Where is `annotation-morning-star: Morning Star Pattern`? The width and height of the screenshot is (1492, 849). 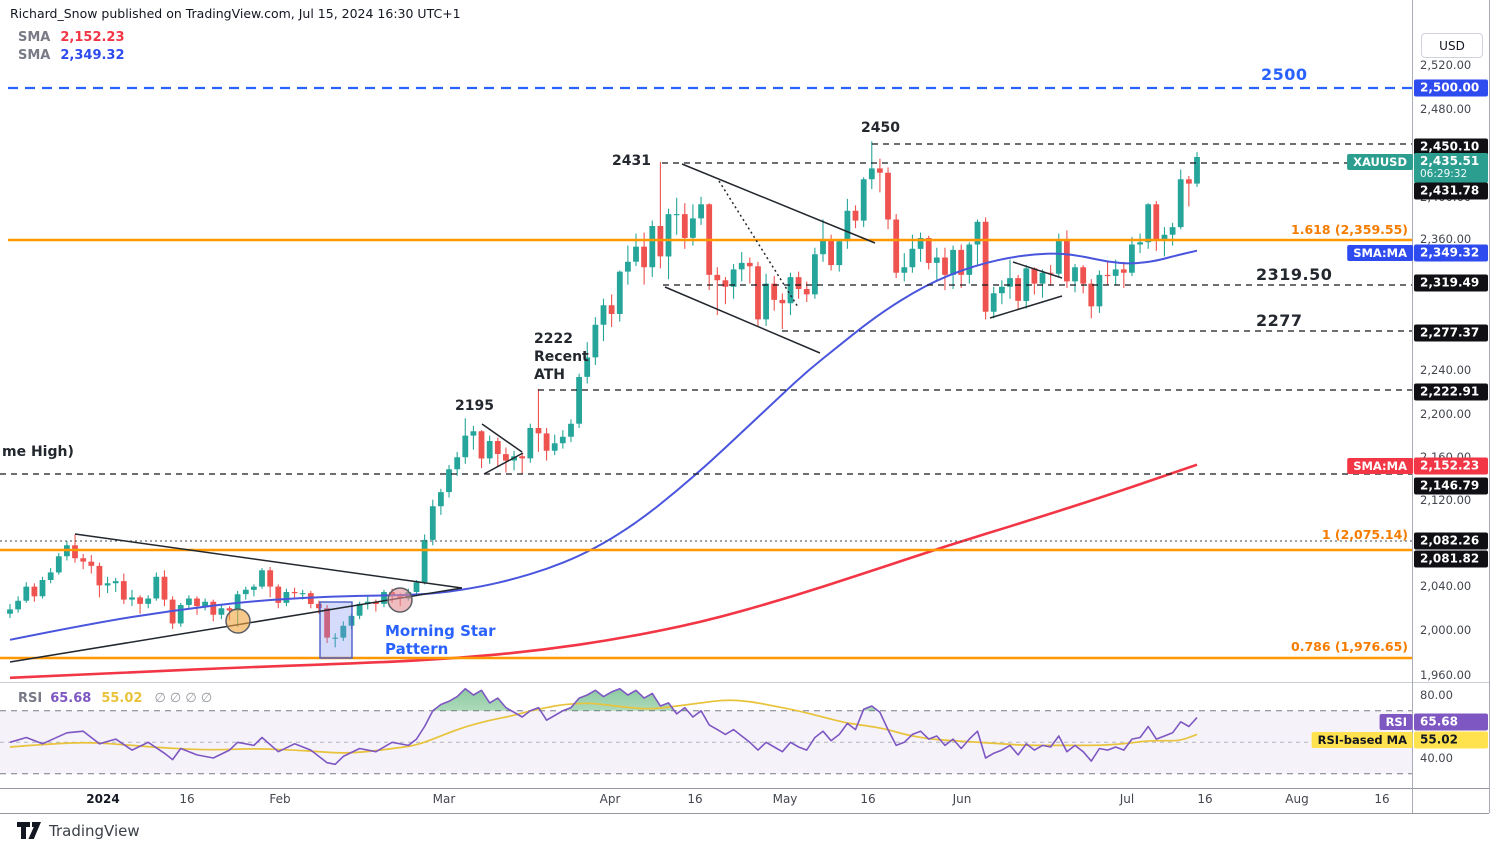 annotation-morning-star: Morning Star Pattern is located at coordinates (440, 640).